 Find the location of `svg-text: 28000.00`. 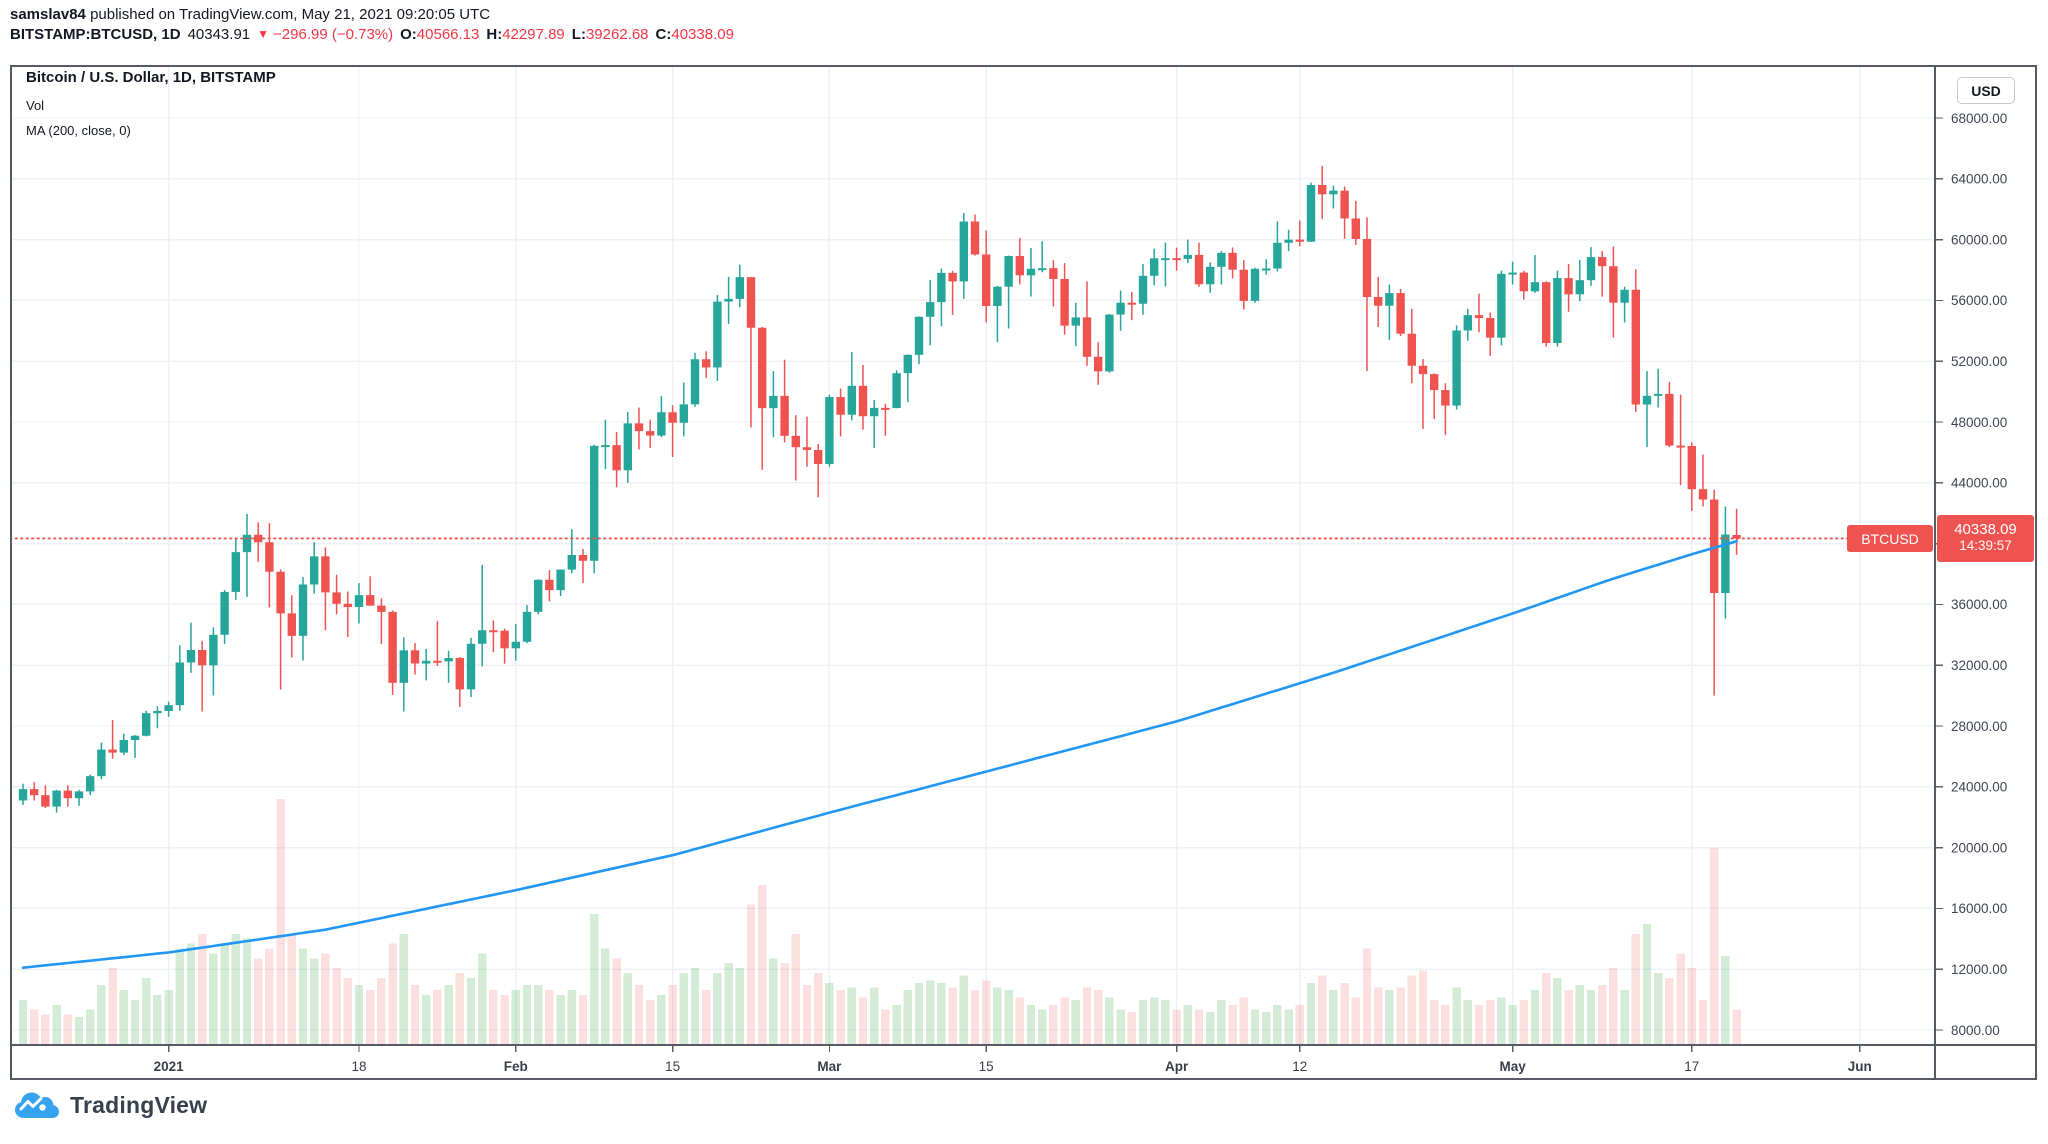

svg-text: 28000.00 is located at coordinates (1979, 726).